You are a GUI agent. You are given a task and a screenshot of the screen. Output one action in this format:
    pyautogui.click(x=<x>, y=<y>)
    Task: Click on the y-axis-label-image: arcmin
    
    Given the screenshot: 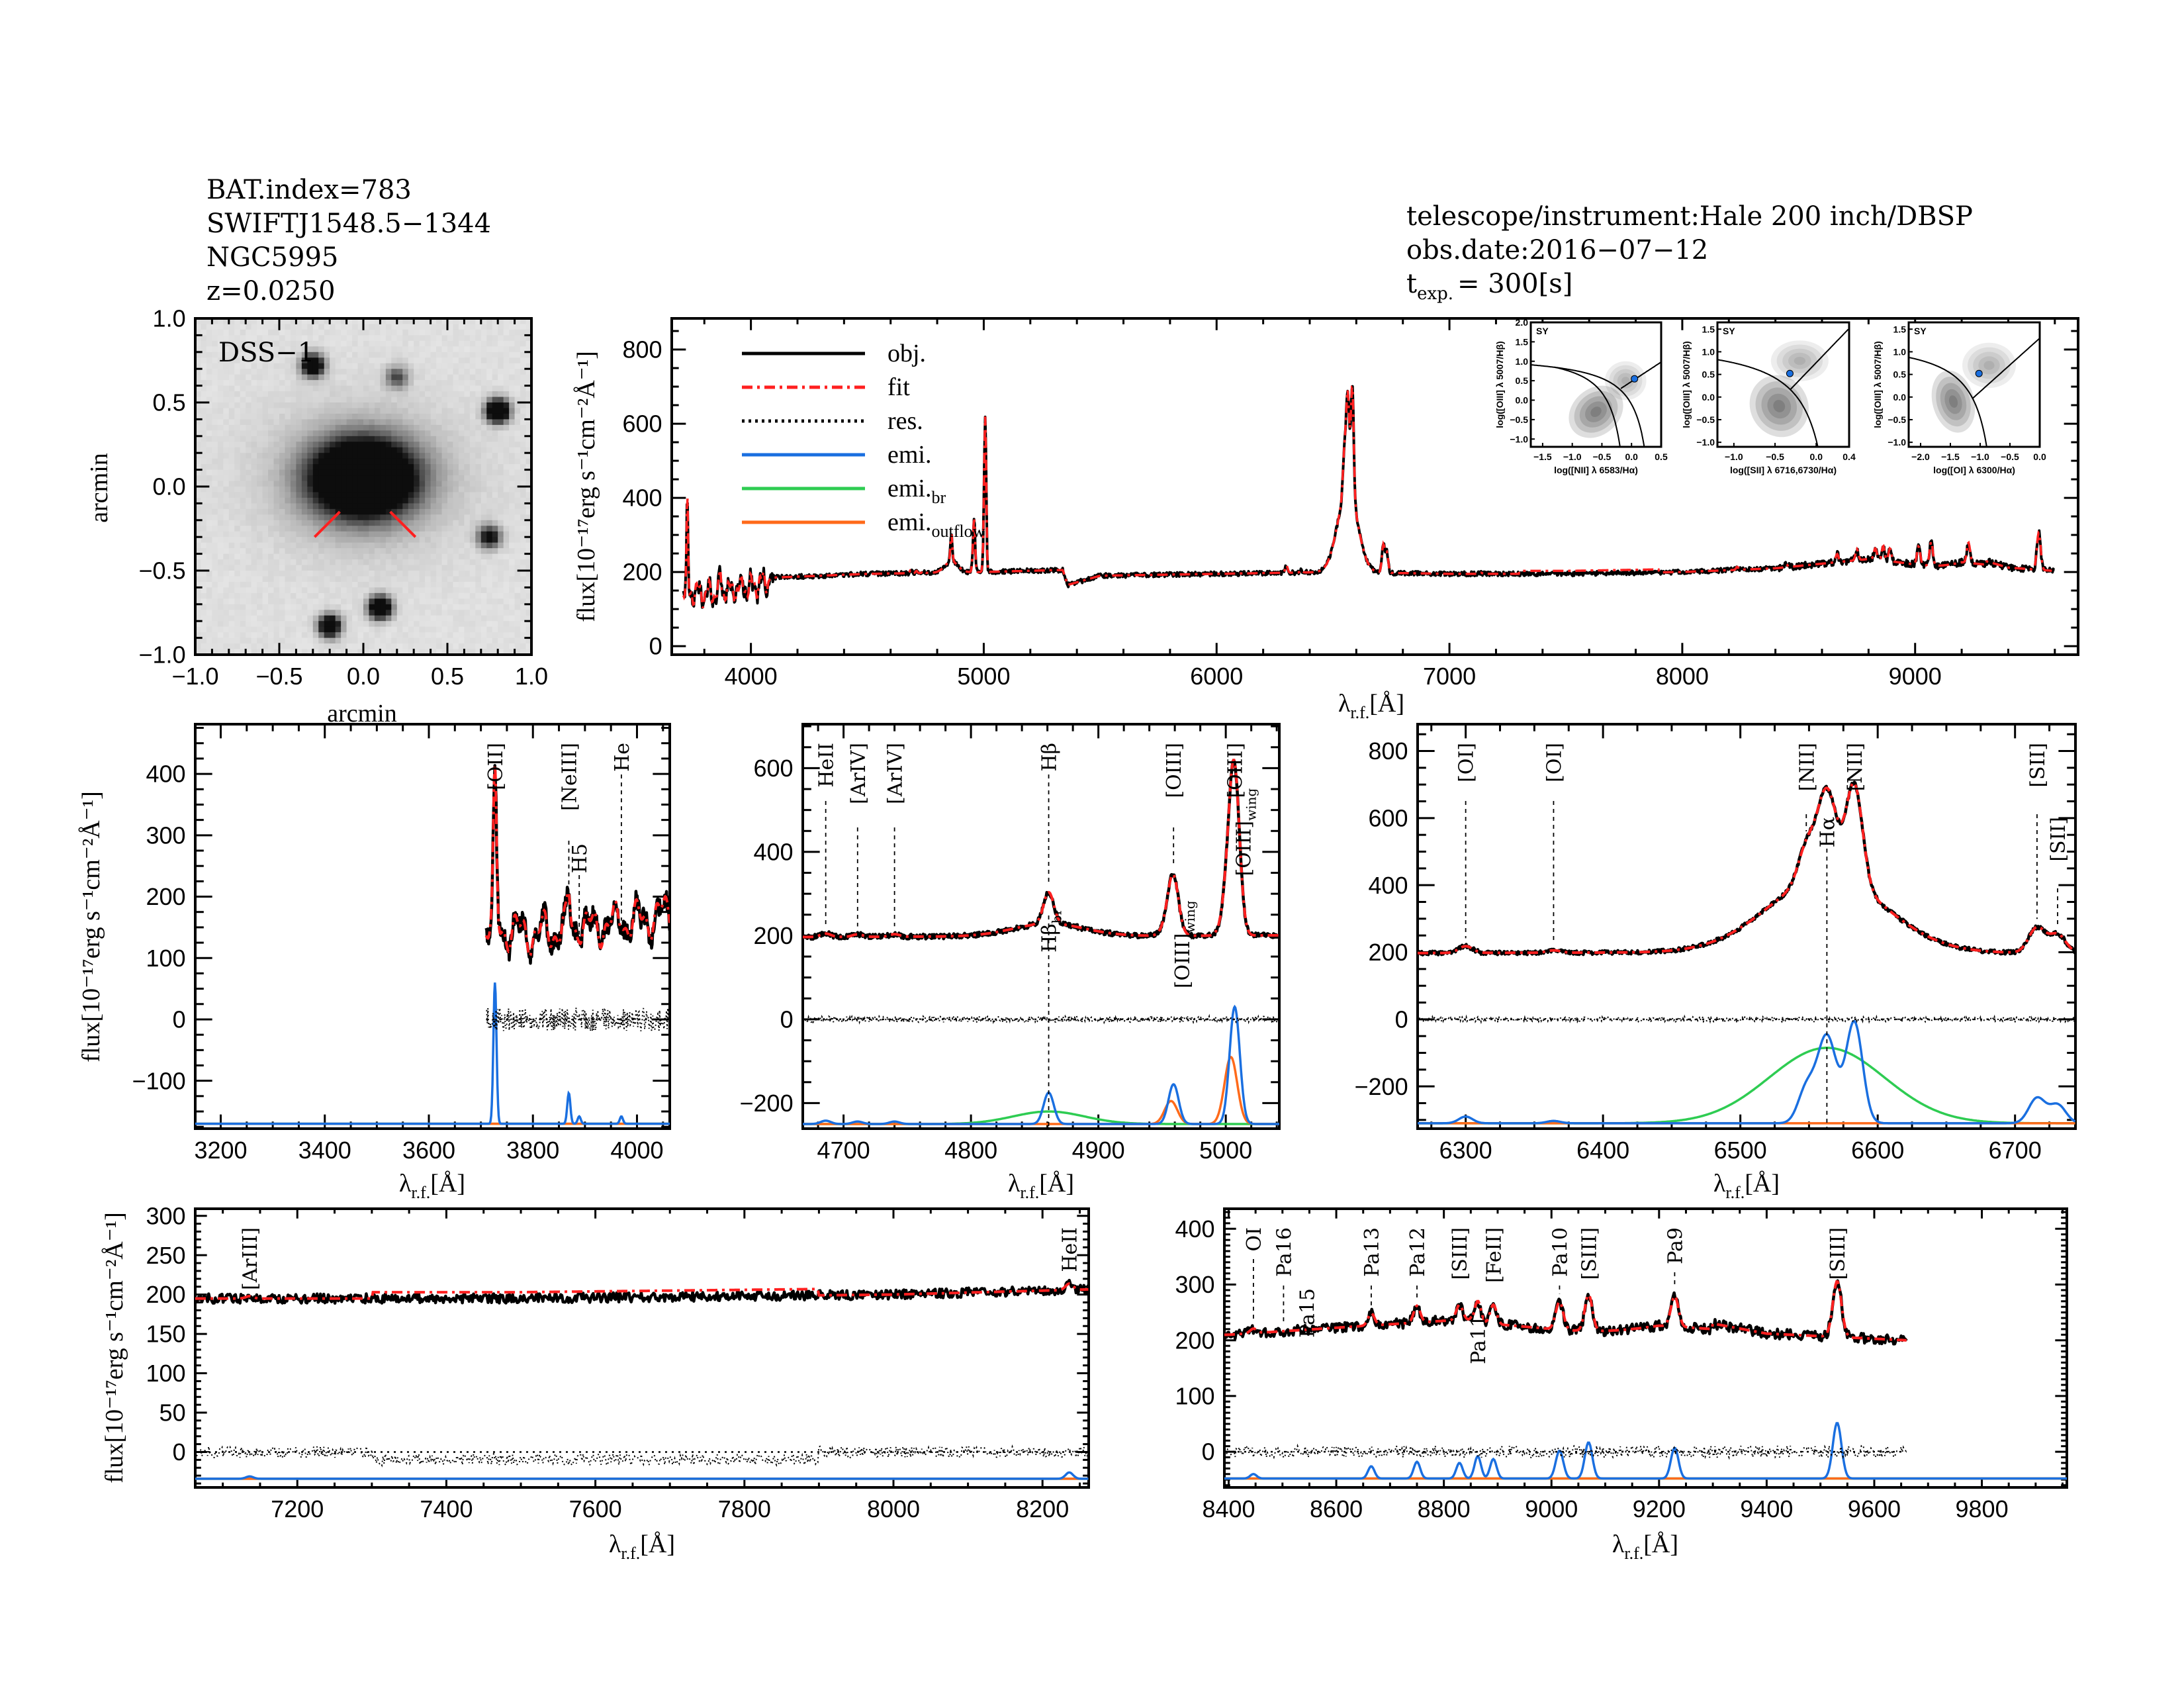 What is the action you would take?
    pyautogui.click(x=99, y=488)
    